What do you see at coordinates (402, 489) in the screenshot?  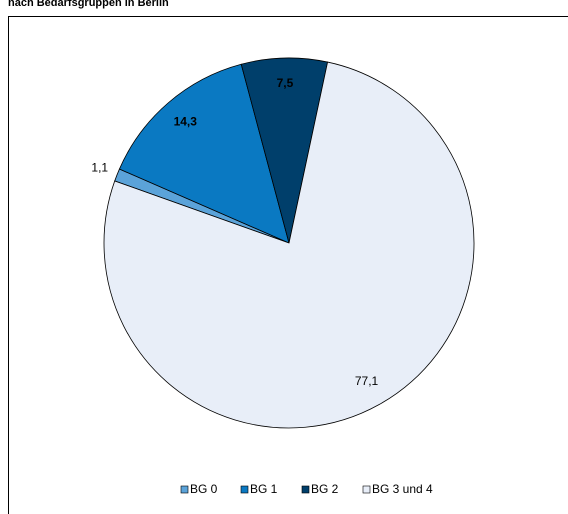 I see `legend-label: BG 3 und 4` at bounding box center [402, 489].